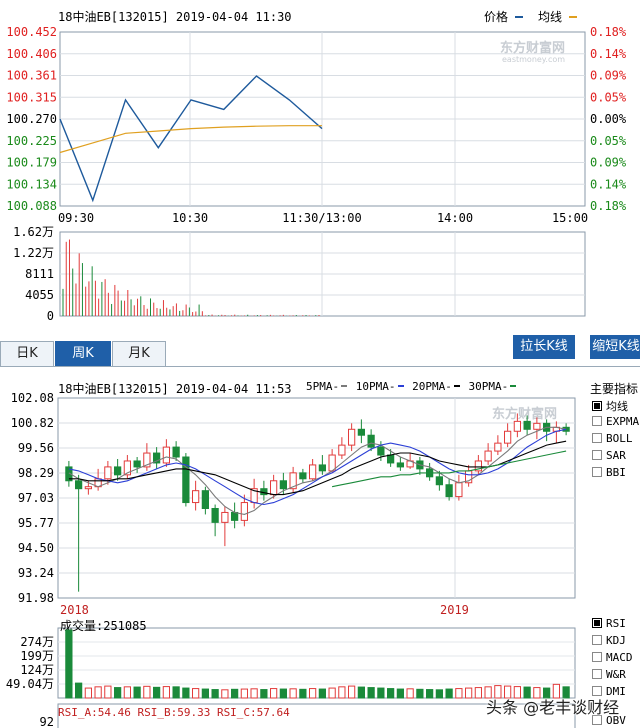  I want to click on indicator-kdj: KDJ, so click(609, 640).